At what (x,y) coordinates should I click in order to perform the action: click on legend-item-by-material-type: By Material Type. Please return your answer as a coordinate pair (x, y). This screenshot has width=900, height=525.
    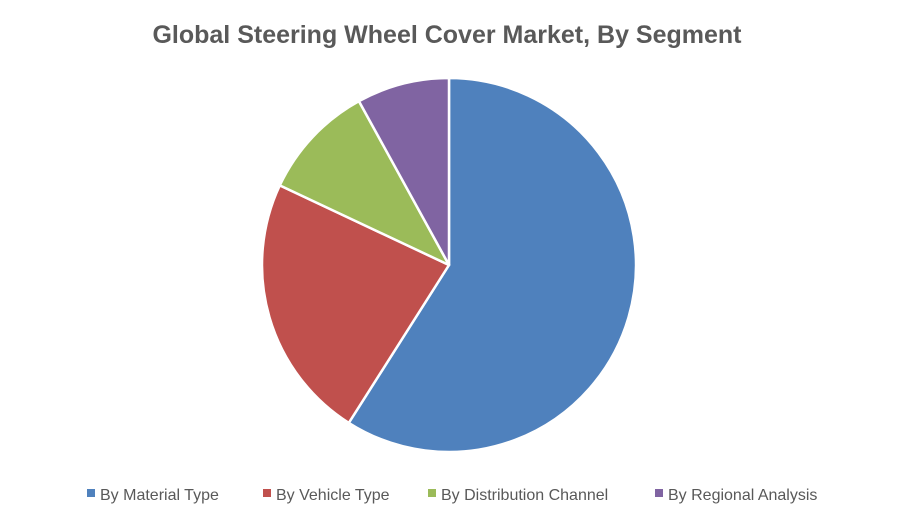
    Looking at the image, I should click on (153, 495).